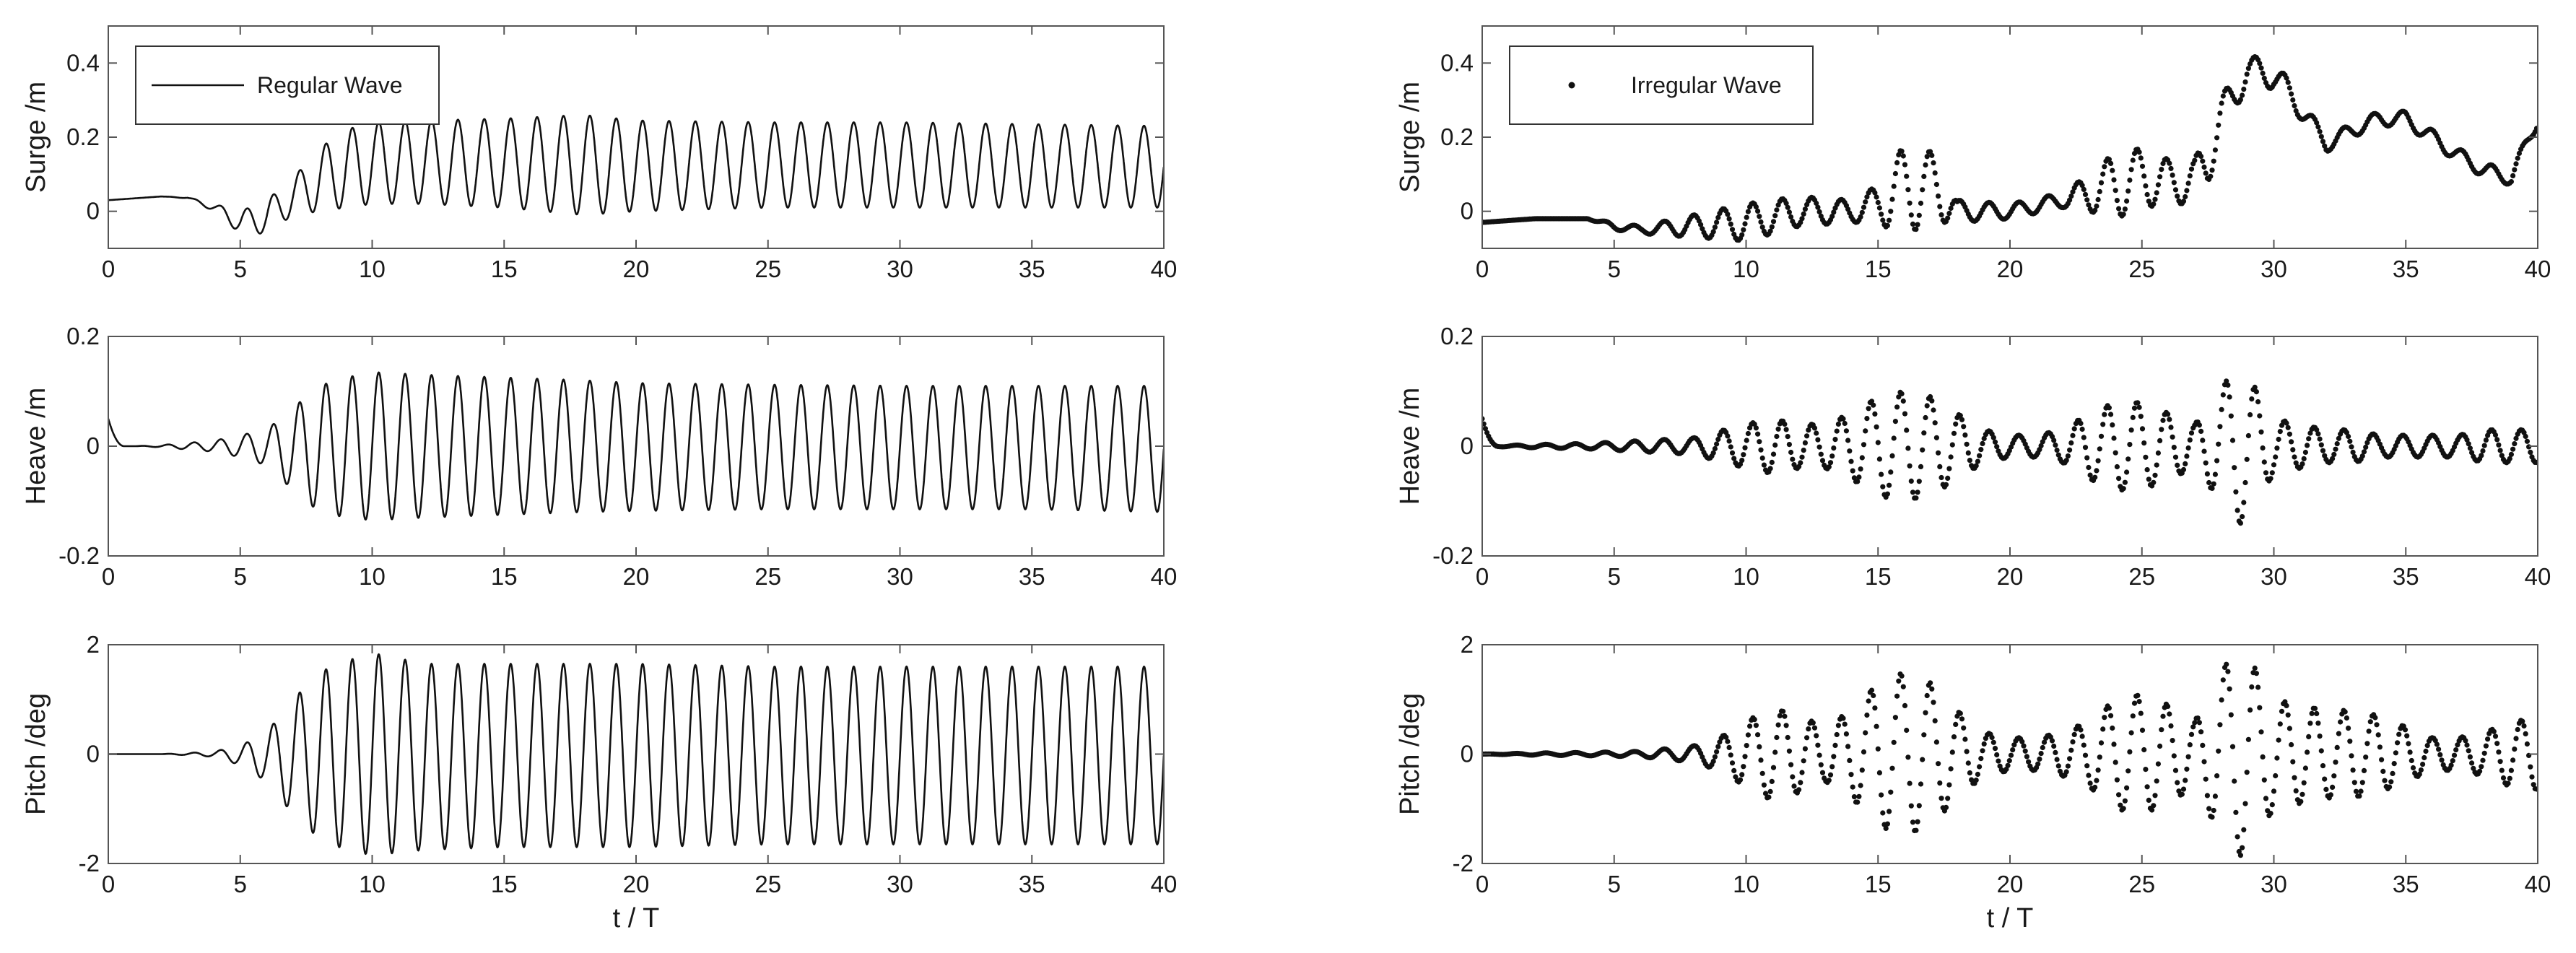  Describe the element at coordinates (636, 174) in the screenshot. I see `surge-regular-series` at that location.